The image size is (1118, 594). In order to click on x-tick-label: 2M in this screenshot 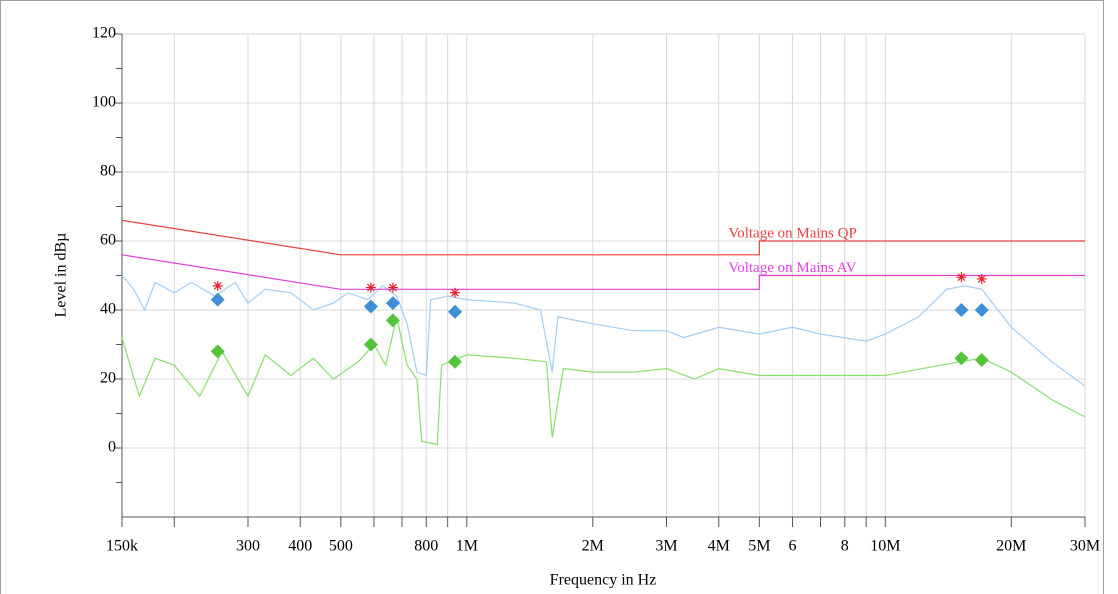, I will do `click(593, 546)`.